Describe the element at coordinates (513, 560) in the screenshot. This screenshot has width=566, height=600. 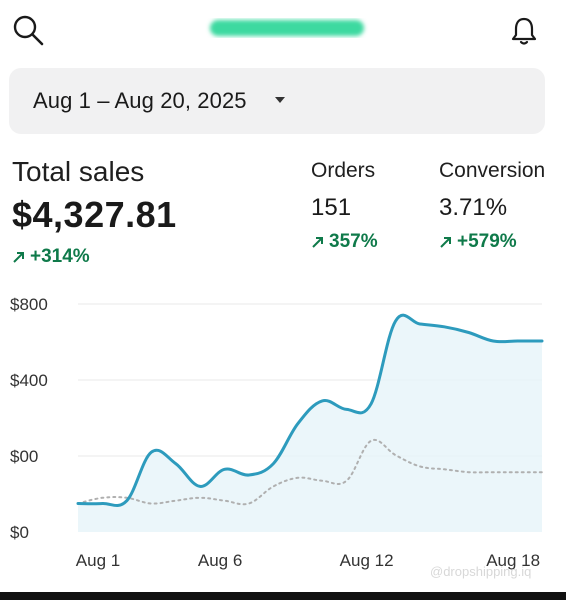
I see `x-tick-label: Aug 18` at that location.